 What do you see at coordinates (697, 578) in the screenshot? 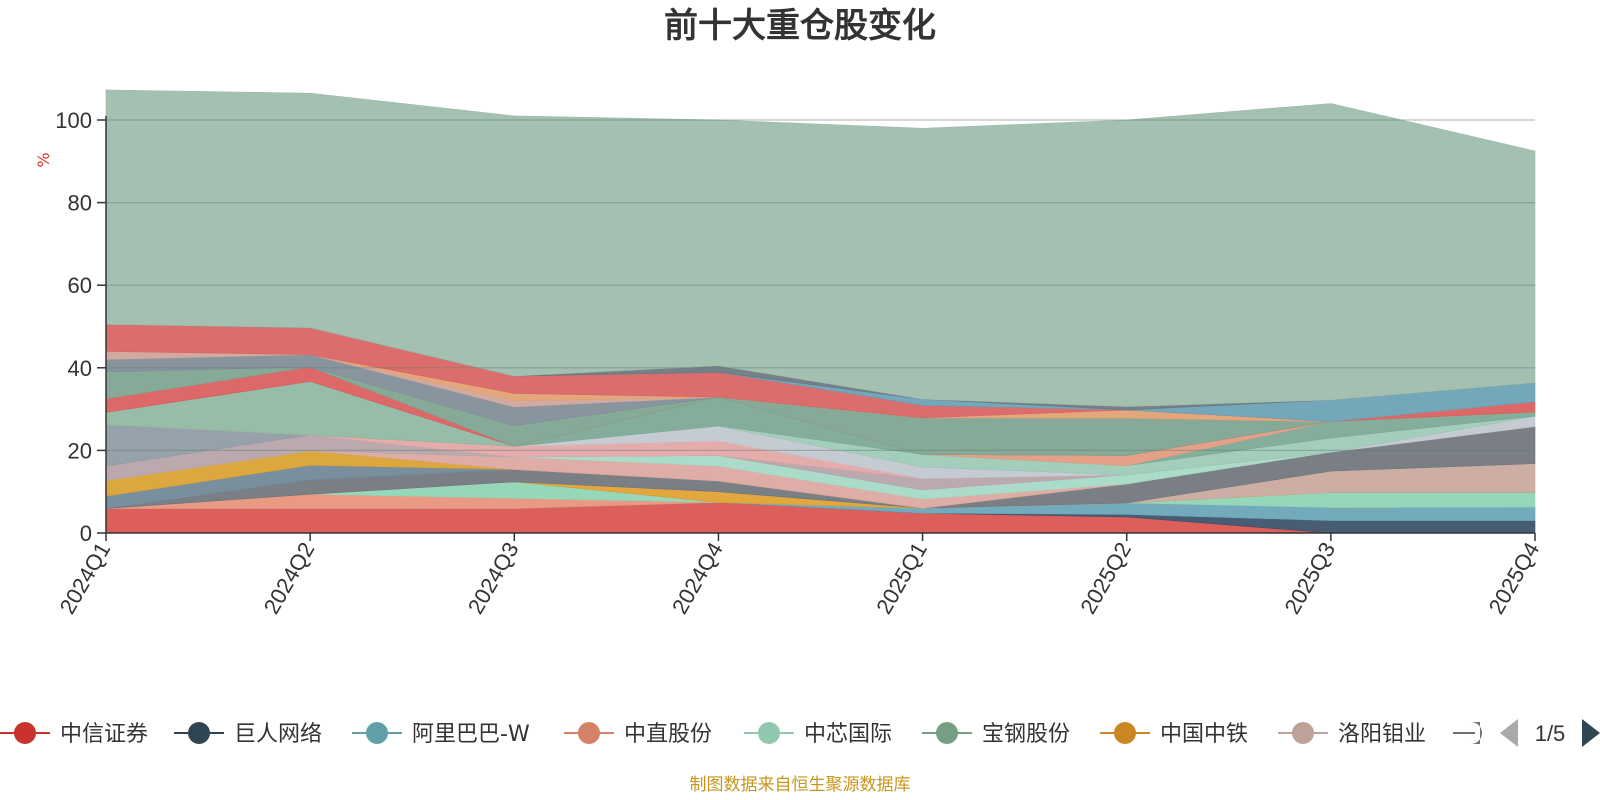
I see `x-tick-label: 2024Q4` at bounding box center [697, 578].